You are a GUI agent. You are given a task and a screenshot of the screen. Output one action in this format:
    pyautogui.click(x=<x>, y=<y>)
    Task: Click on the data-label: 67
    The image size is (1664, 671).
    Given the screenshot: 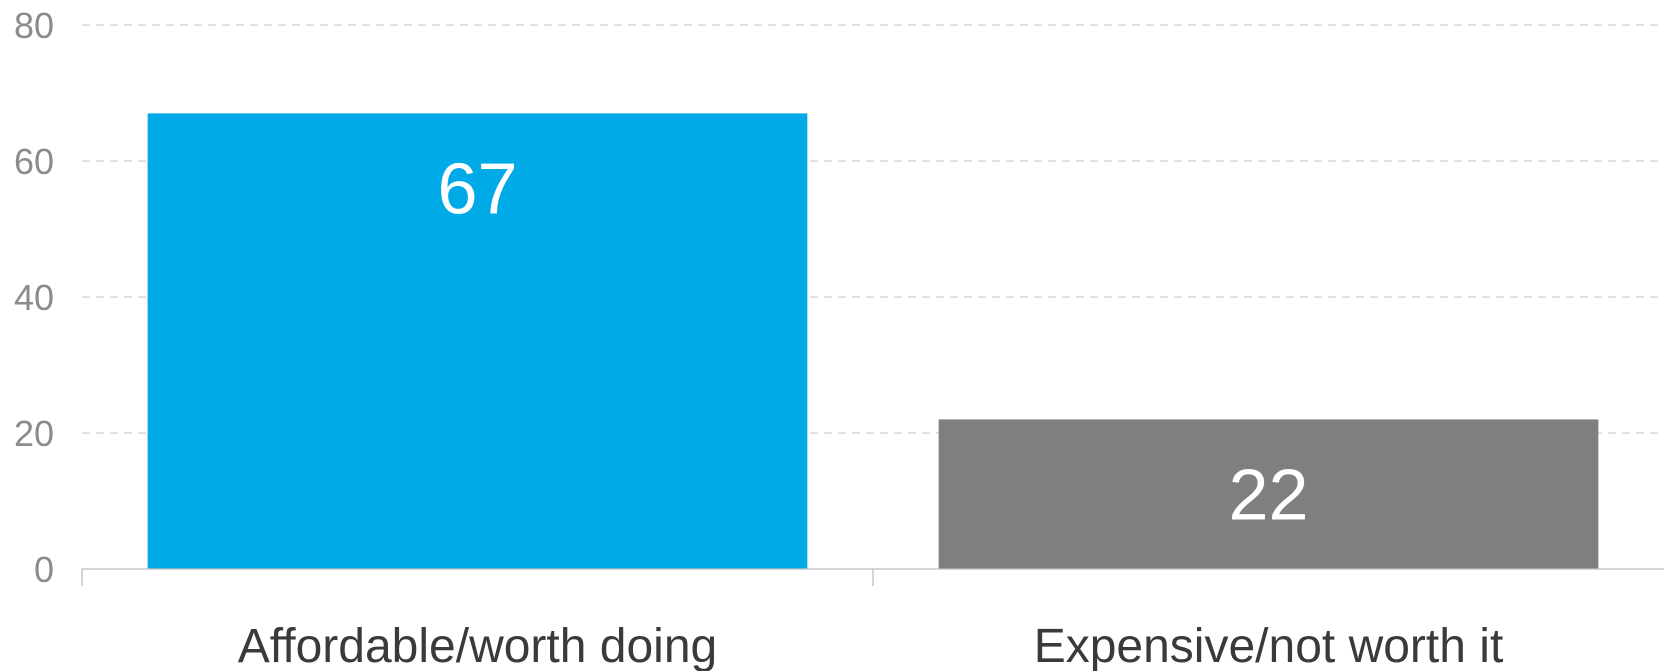 What is the action you would take?
    pyautogui.click(x=477, y=189)
    